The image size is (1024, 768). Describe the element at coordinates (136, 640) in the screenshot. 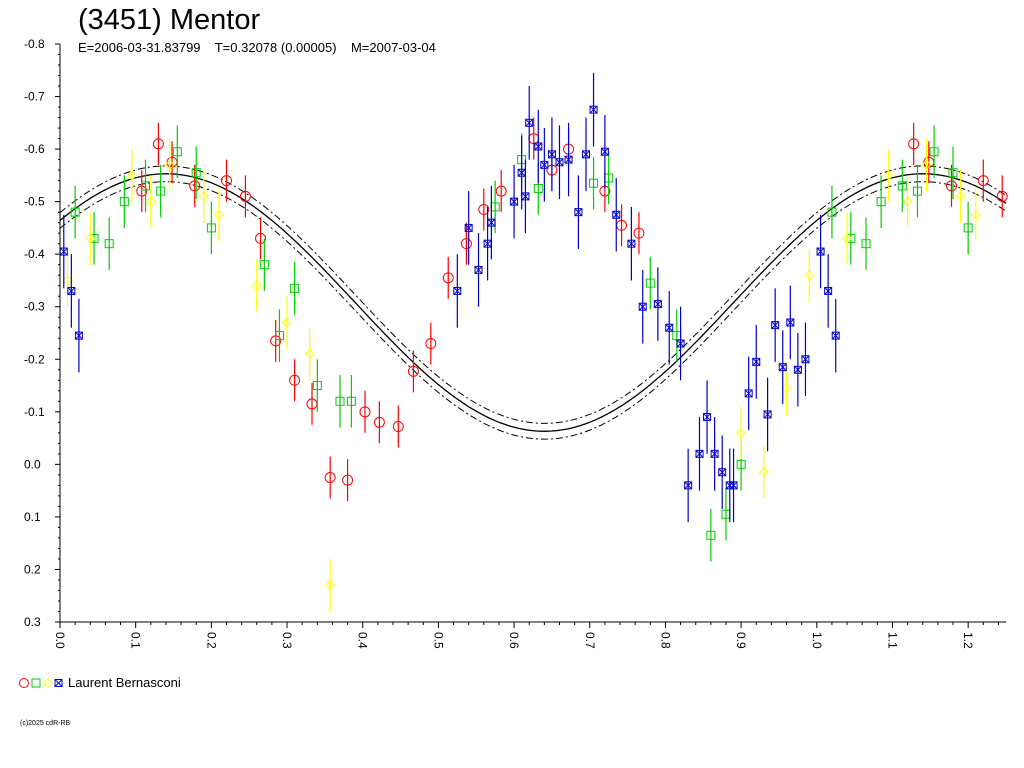

I see `x-tick-label: 0.1` at that location.